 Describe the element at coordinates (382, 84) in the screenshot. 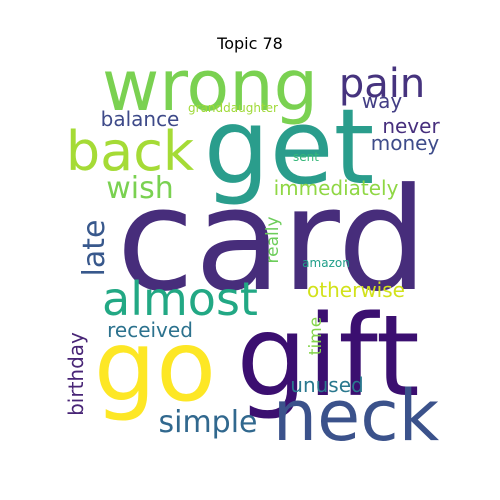

I see `word-pain: pain` at that location.